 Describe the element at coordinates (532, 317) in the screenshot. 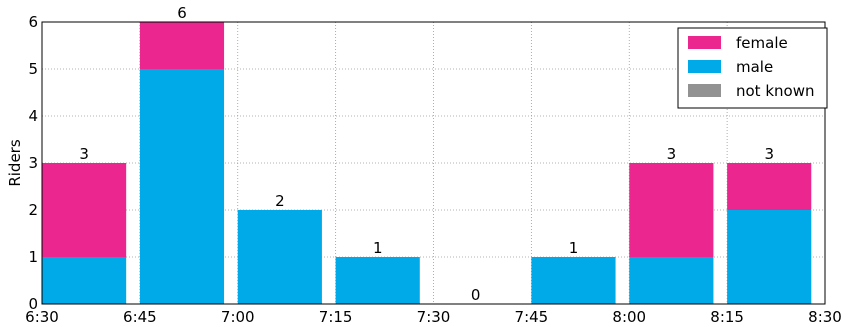

I see `x-tick-label: 7:45` at that location.